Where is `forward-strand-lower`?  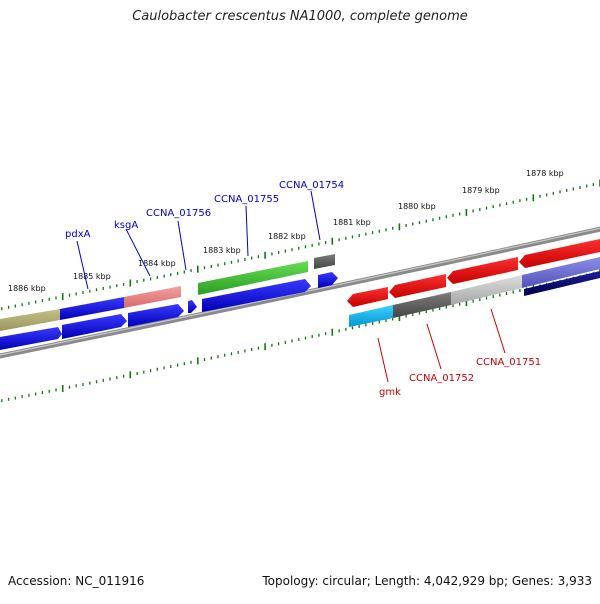 forward-strand-lower is located at coordinates (169, 311).